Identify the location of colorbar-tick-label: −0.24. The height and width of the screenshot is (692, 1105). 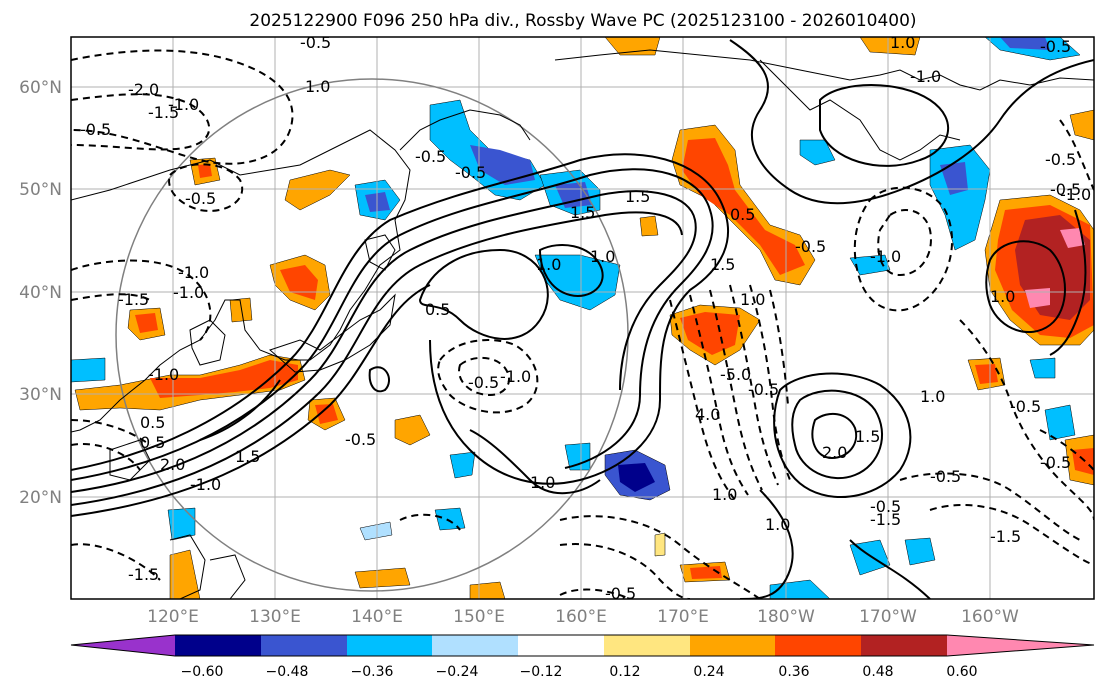
(457, 672).